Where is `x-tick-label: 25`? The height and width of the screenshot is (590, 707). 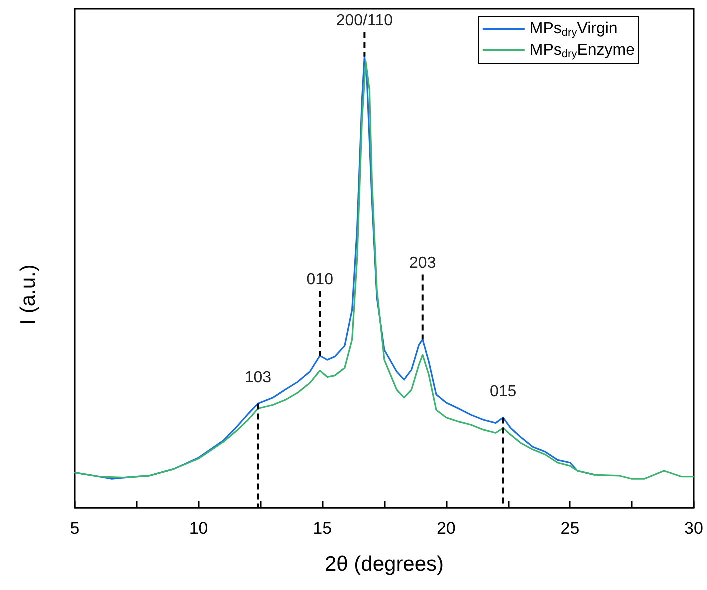
x-tick-label: 25 is located at coordinates (570, 528).